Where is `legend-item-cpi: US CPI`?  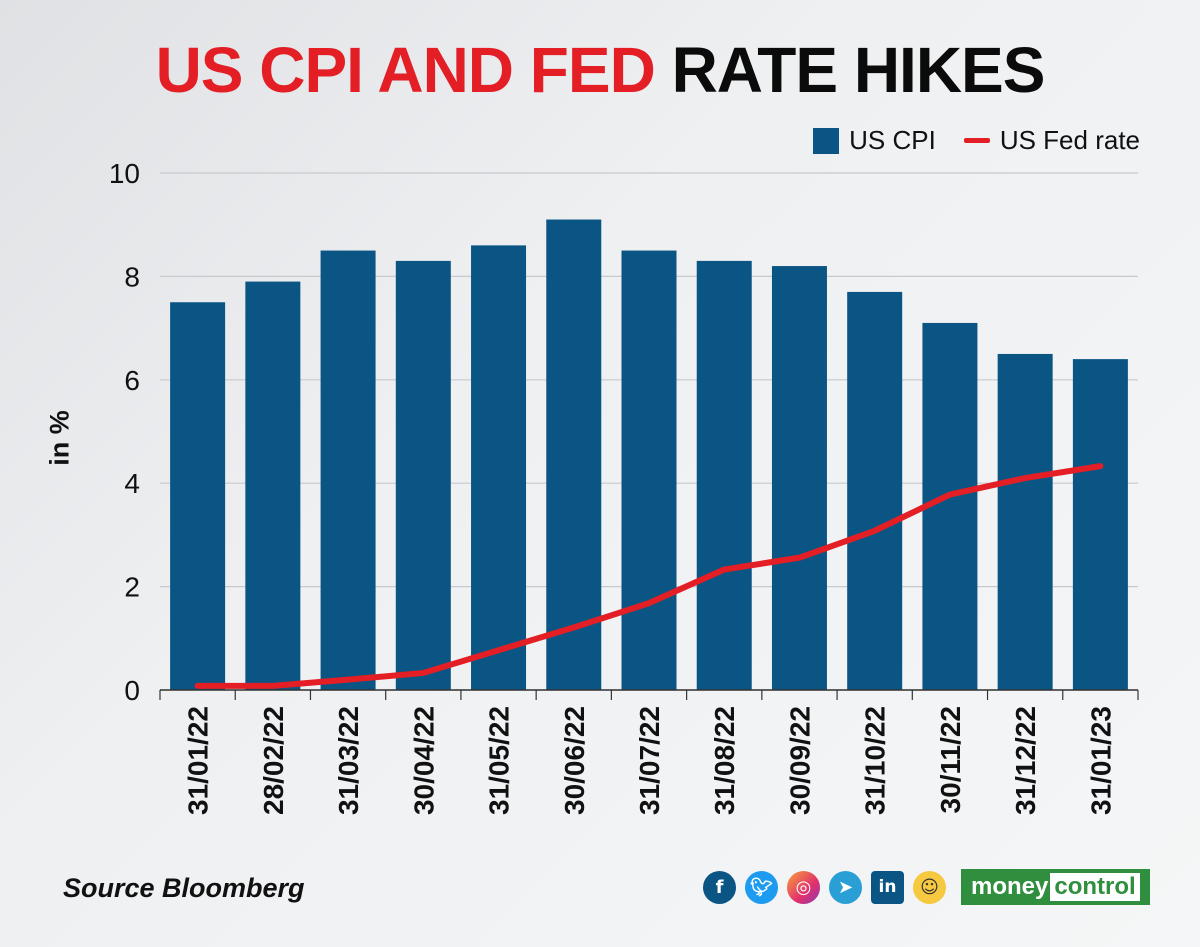
legend-item-cpi: US CPI is located at coordinates (874, 140).